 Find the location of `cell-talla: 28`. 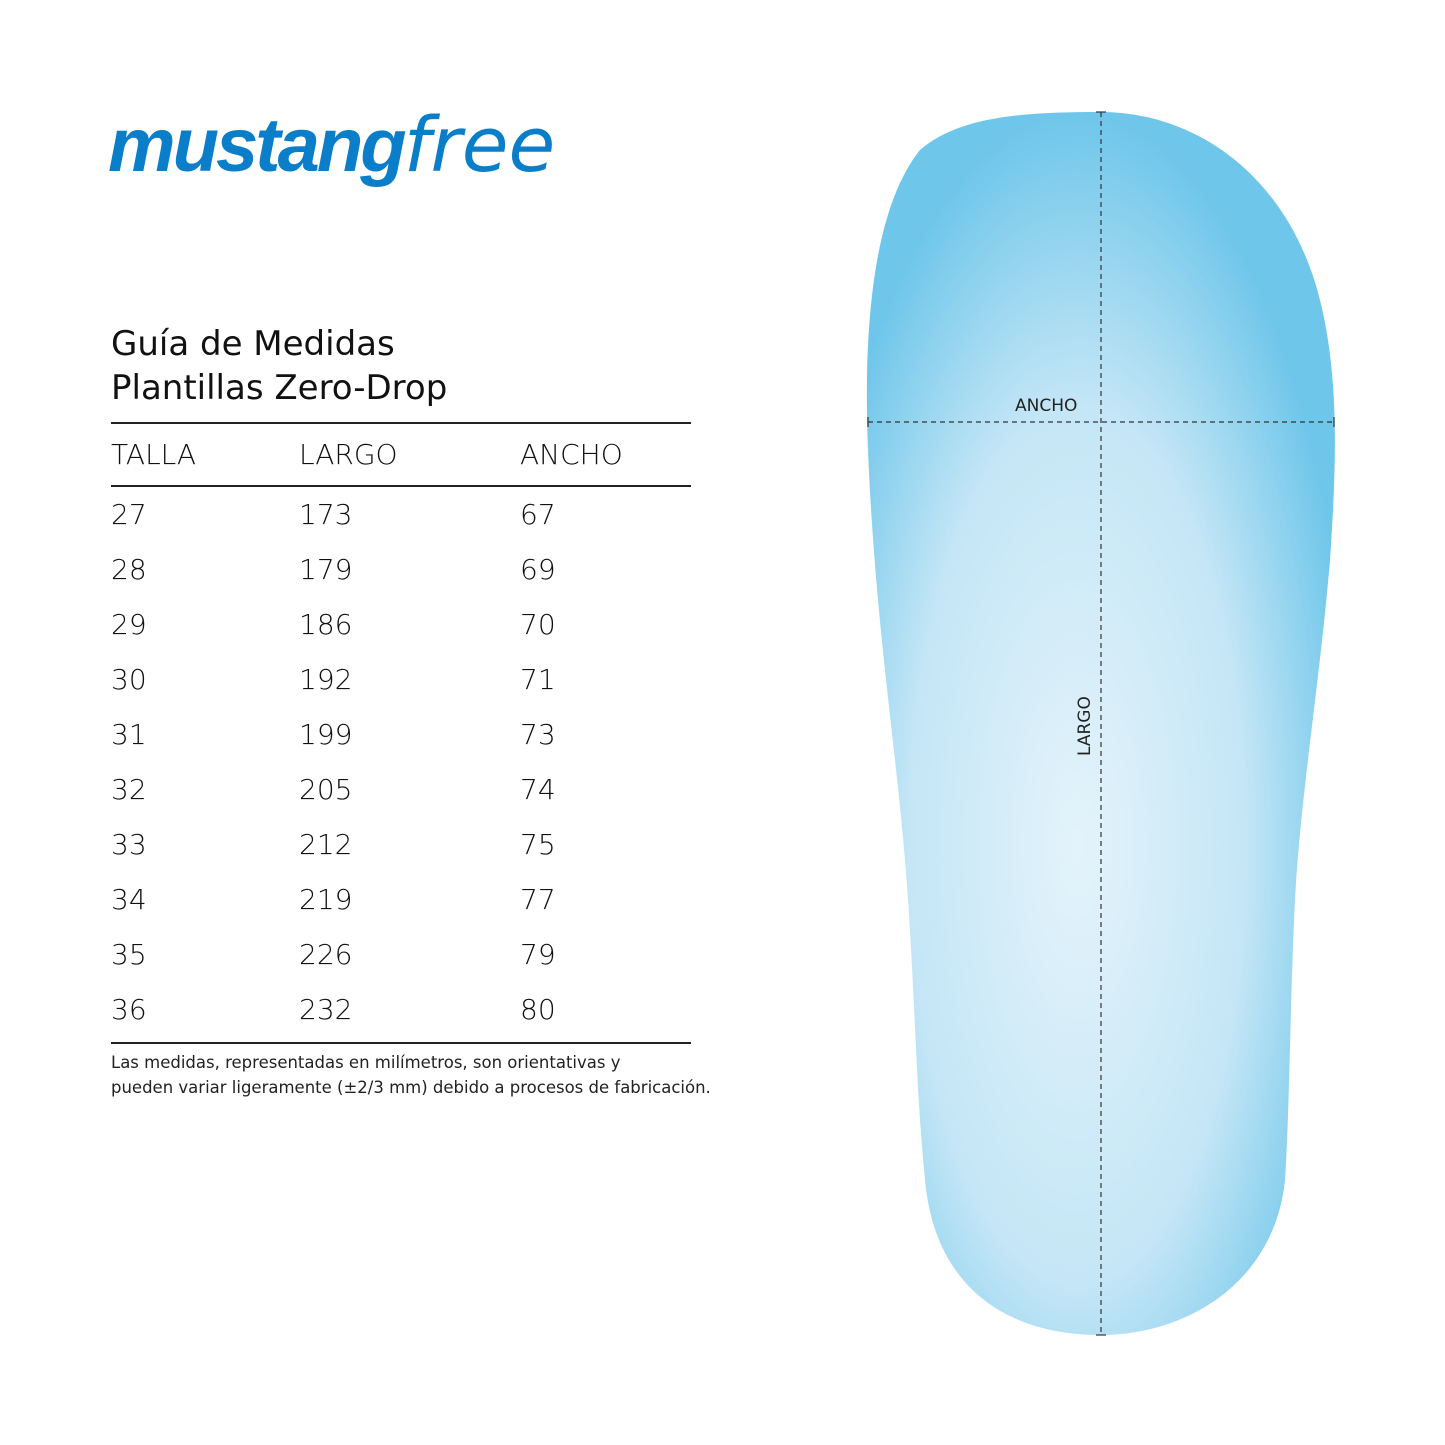

cell-talla: 28 is located at coordinates (129, 569).